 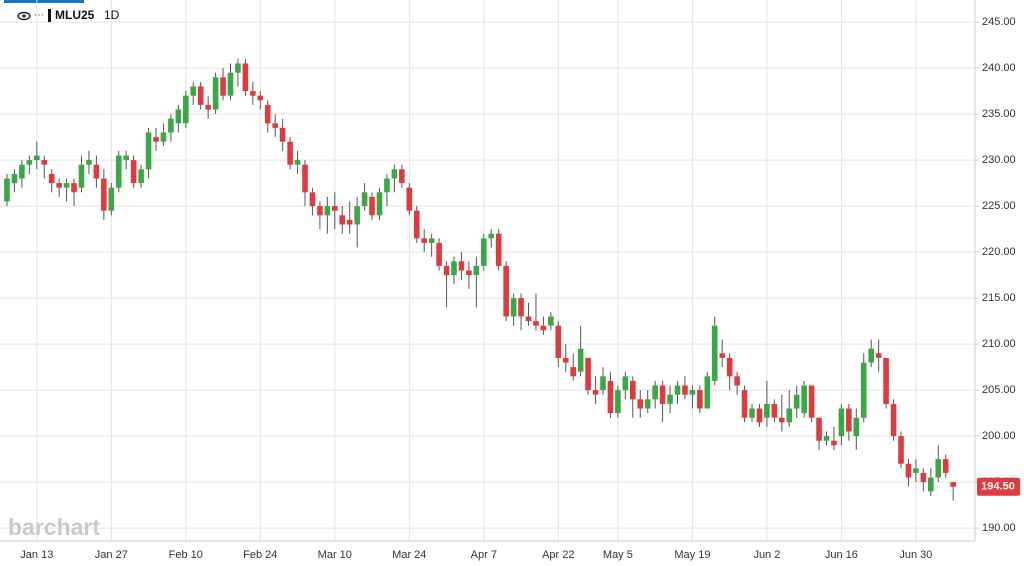 I want to click on legend: ··· MLU25 1D, so click(x=68, y=15).